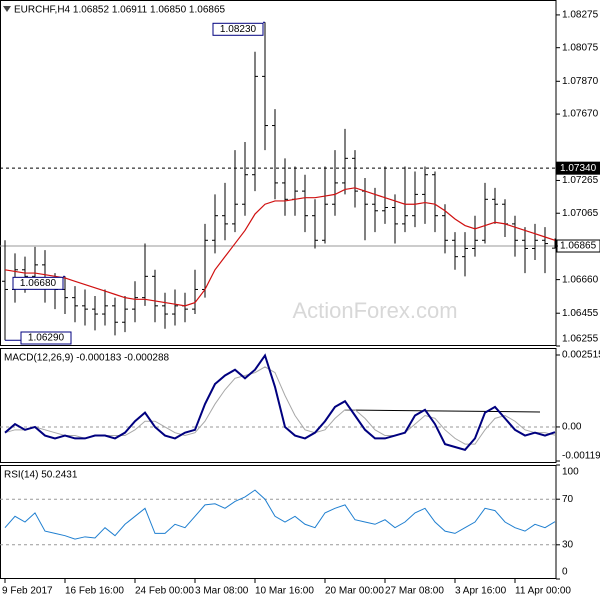 Image resolution: width=600 pixels, height=600 pixels. I want to click on panel-title: RSI(14) 50.2431, so click(41, 475).